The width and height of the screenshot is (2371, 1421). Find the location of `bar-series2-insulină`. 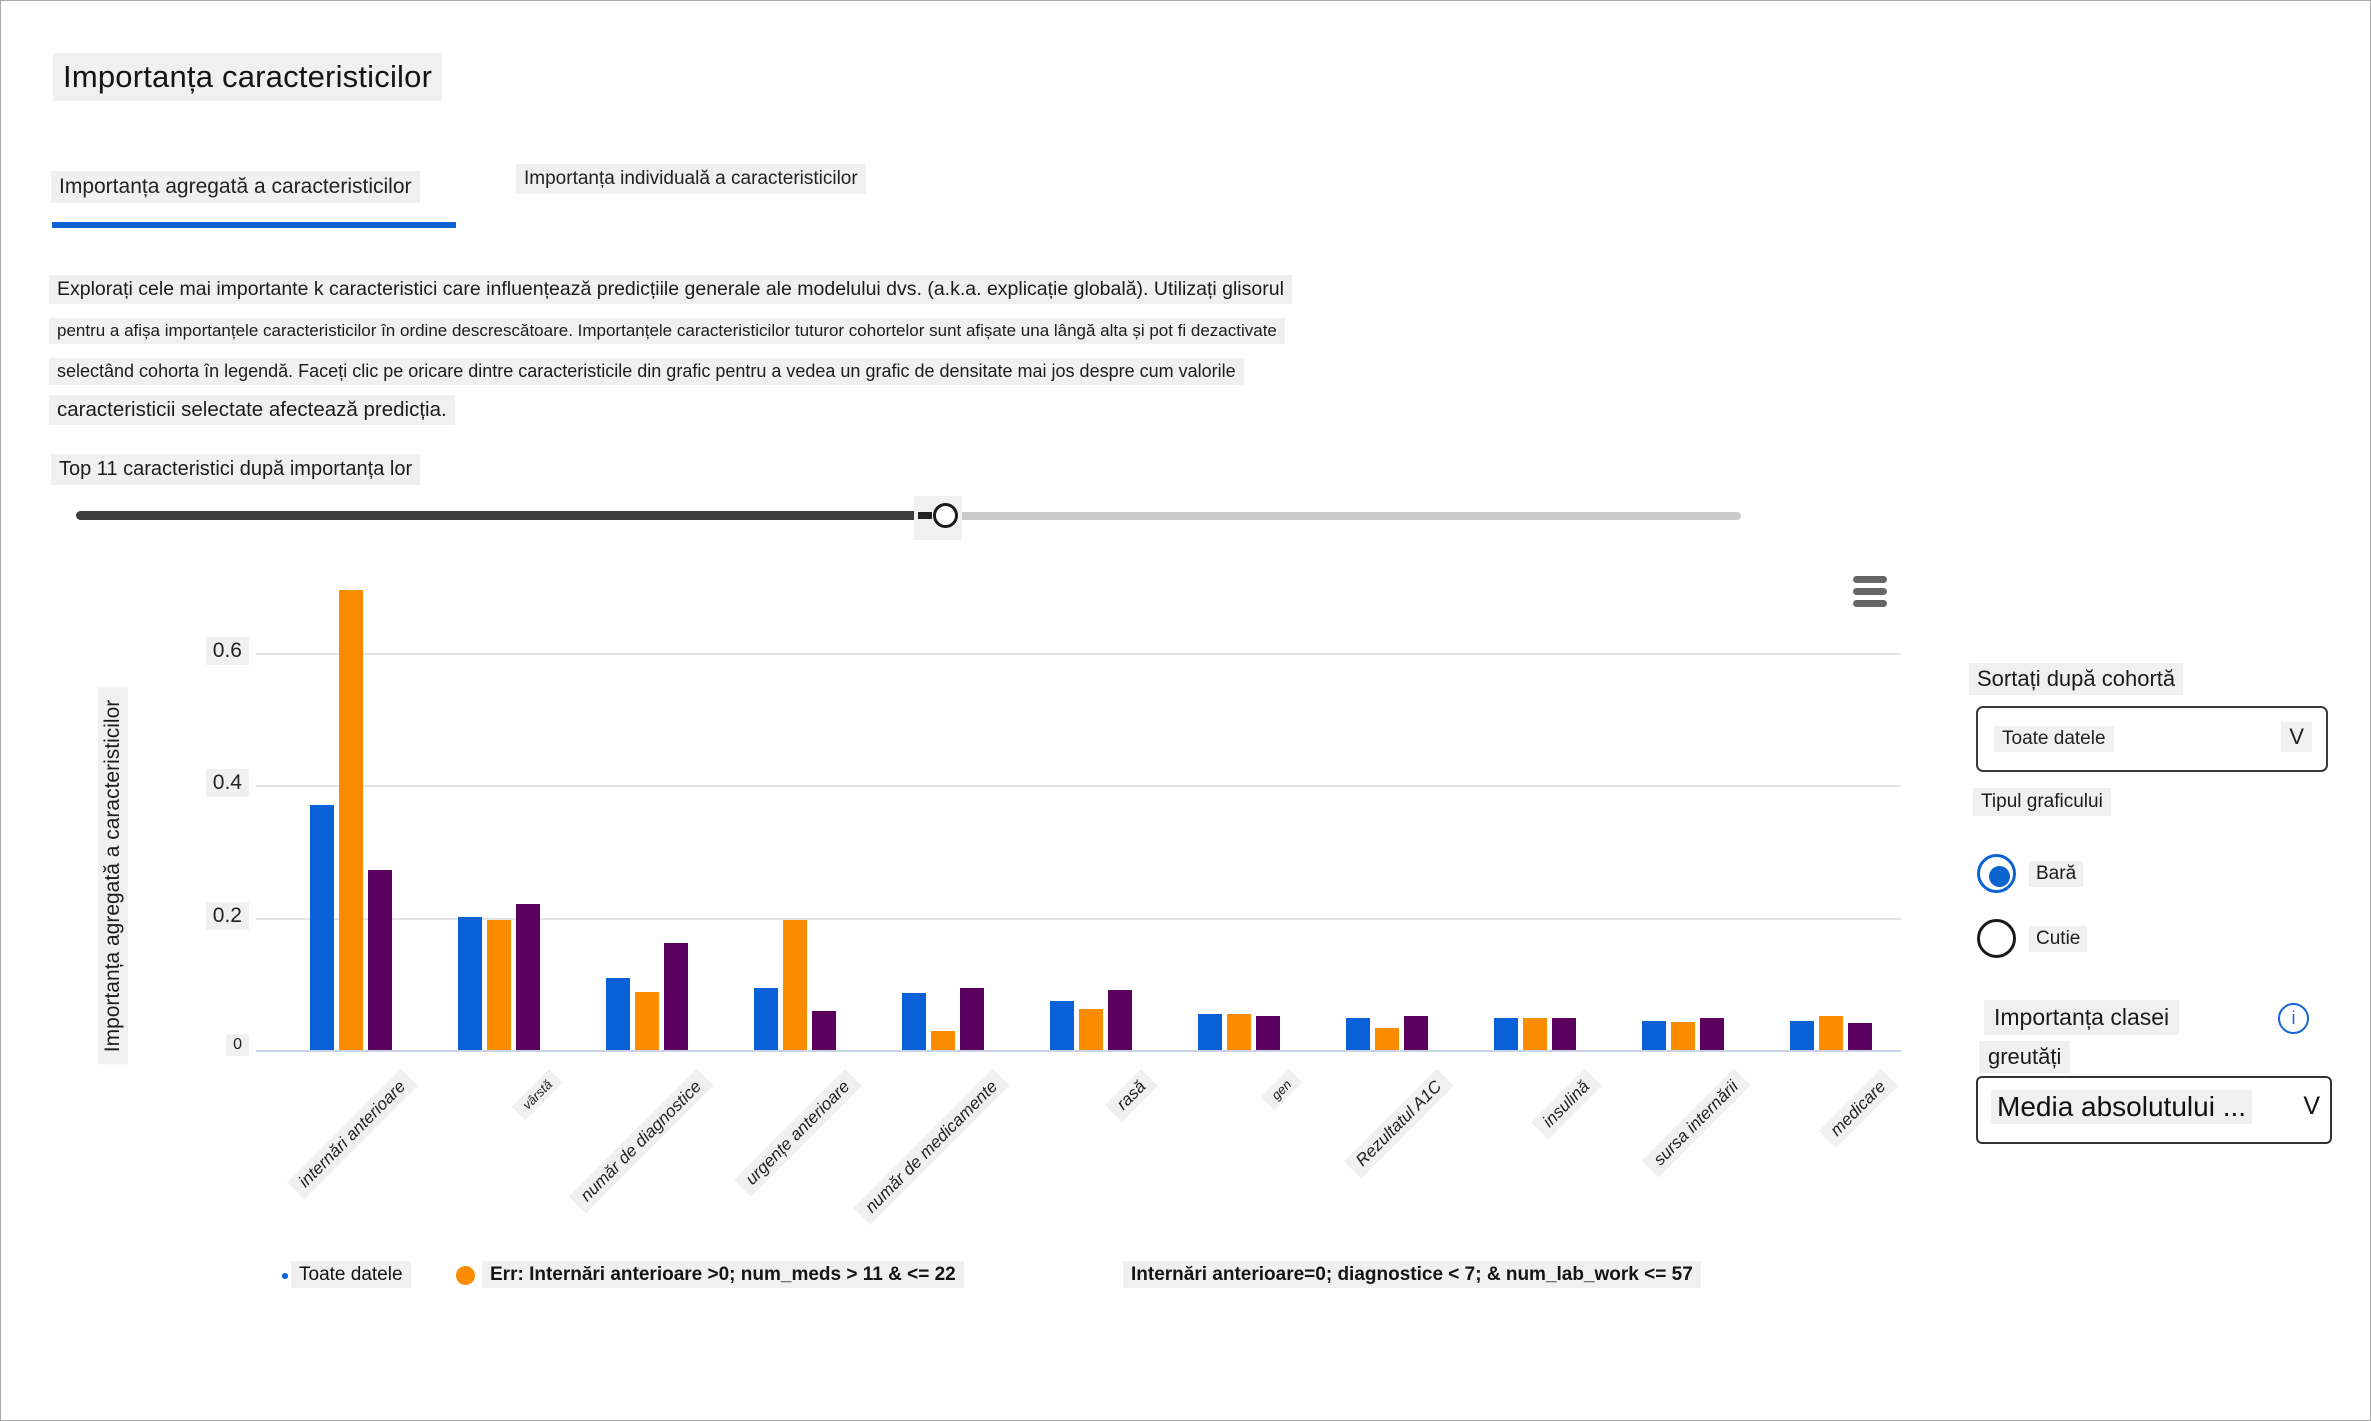

bar-series2-insulină is located at coordinates (1535, 1034).